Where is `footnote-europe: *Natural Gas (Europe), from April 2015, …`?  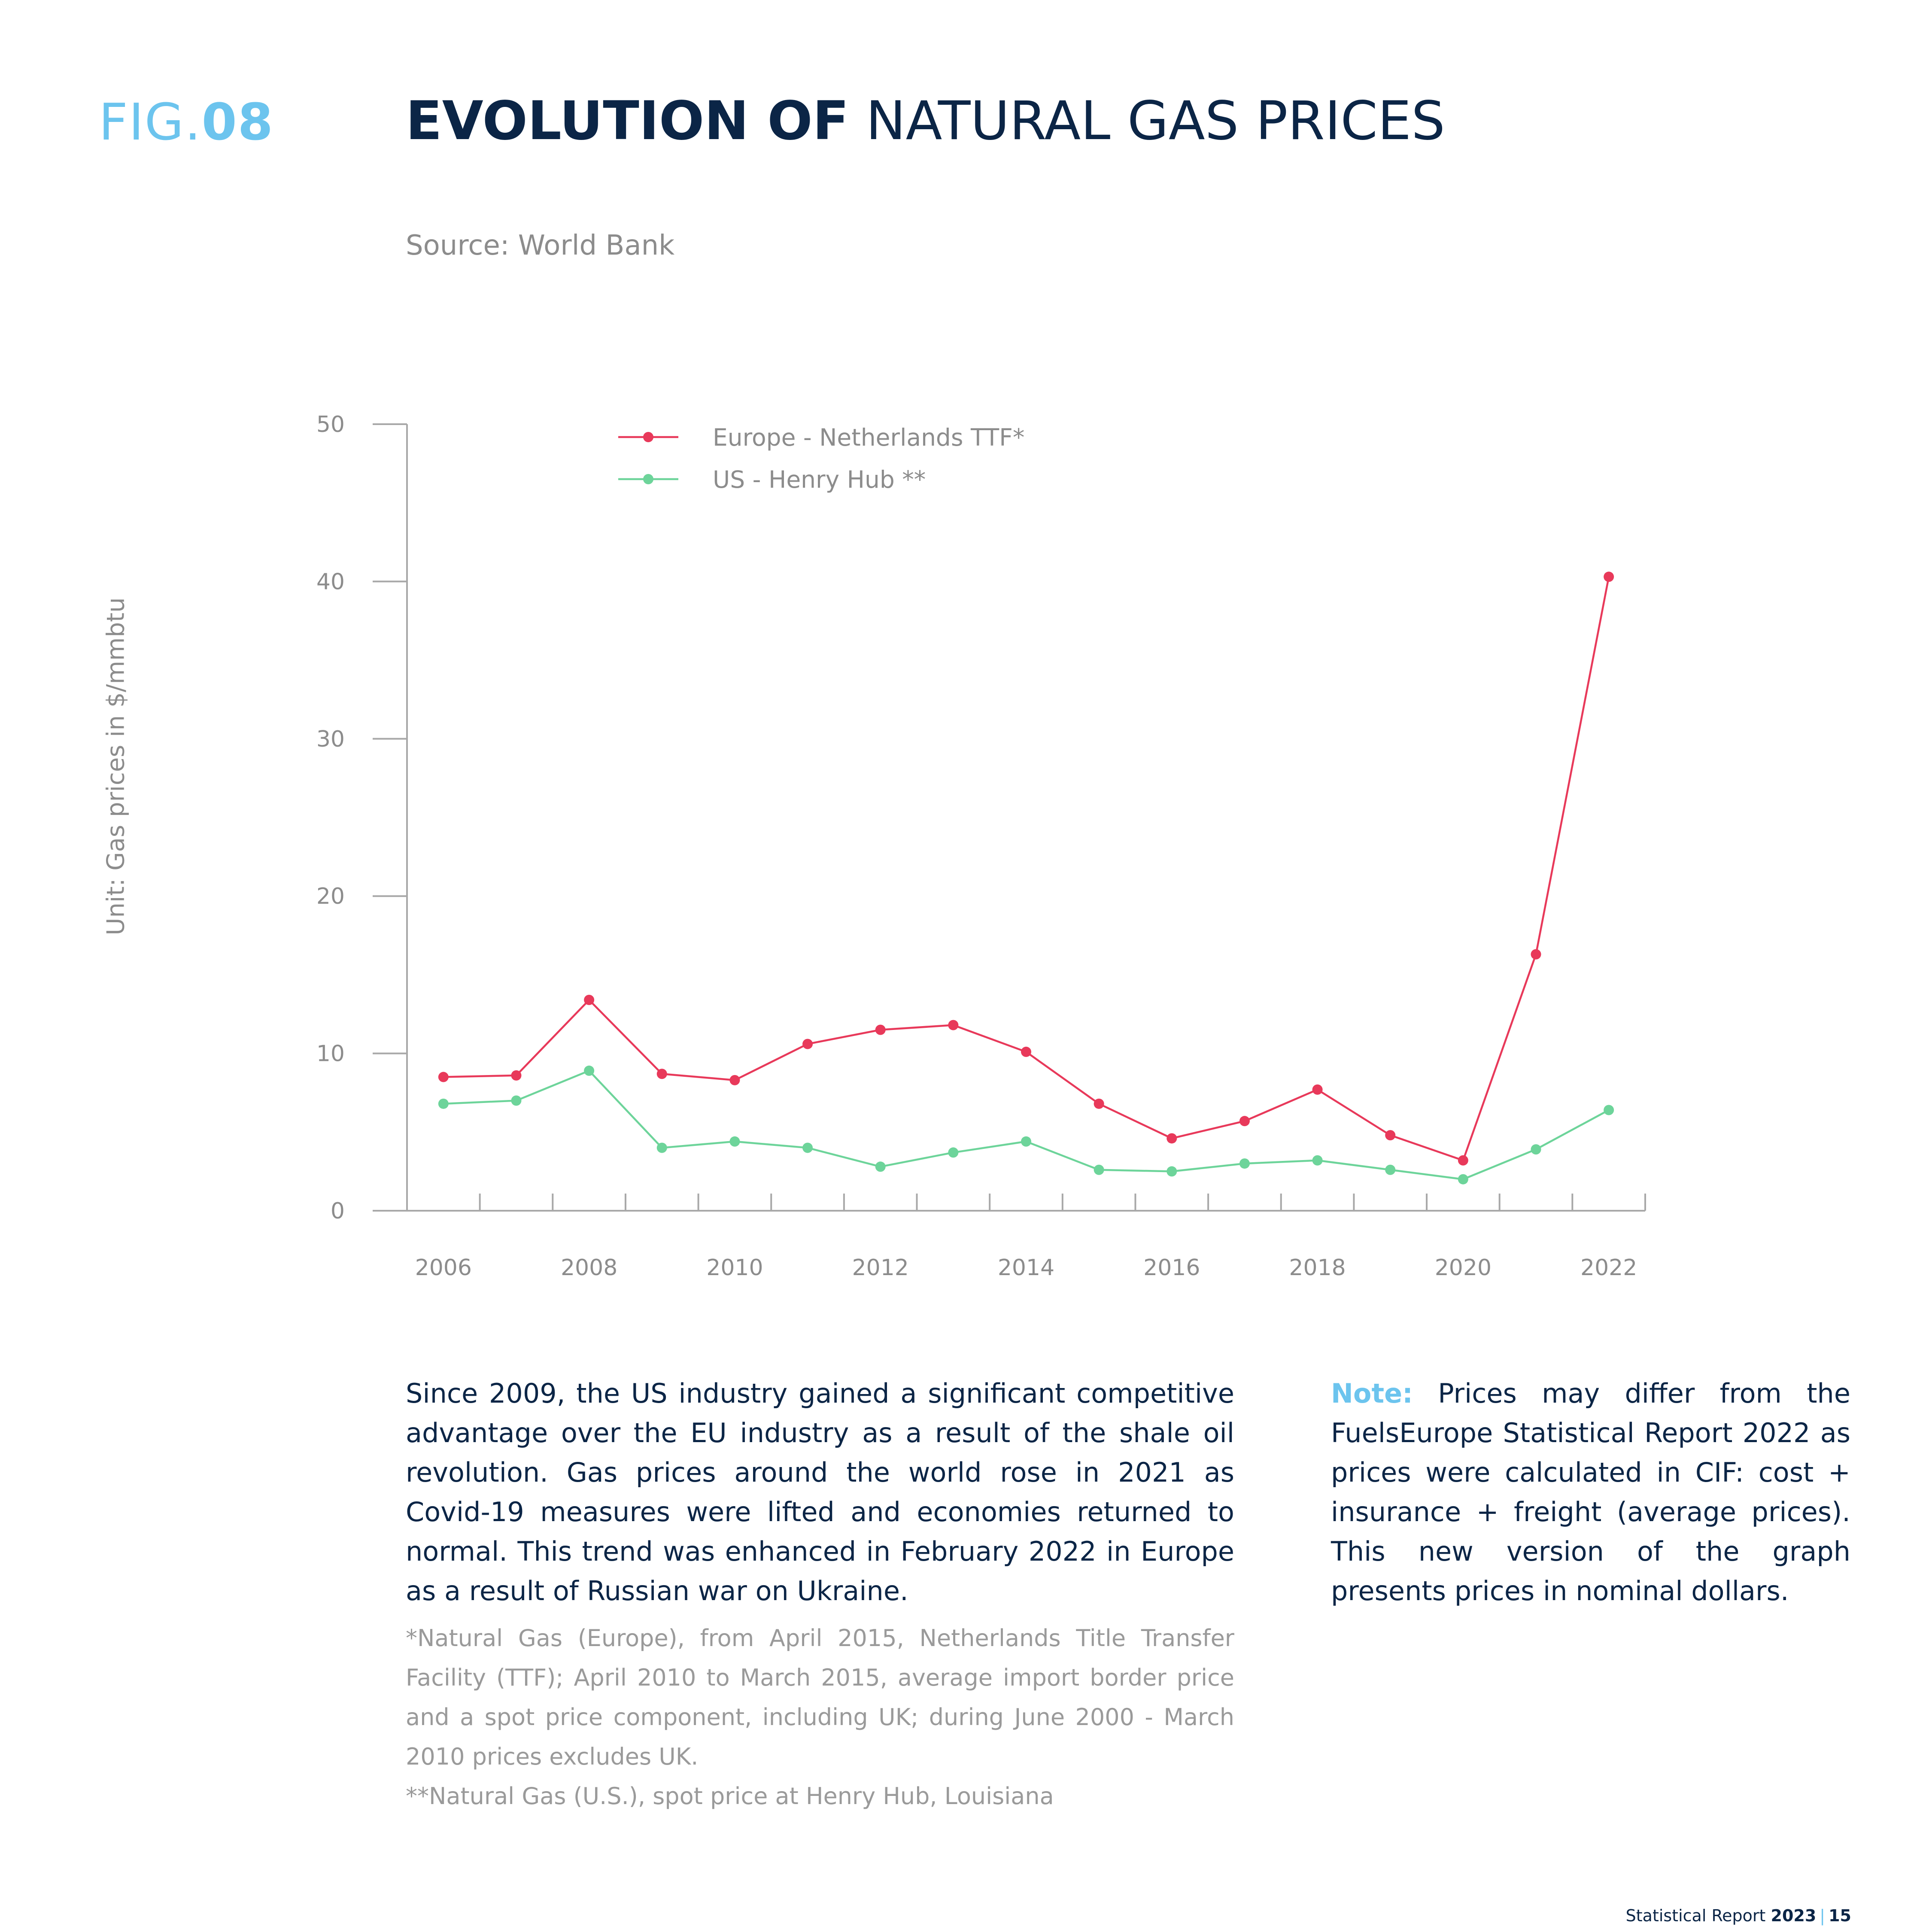 footnote-europe: *Natural Gas (Europe), from April 2015, … is located at coordinates (820, 1697).